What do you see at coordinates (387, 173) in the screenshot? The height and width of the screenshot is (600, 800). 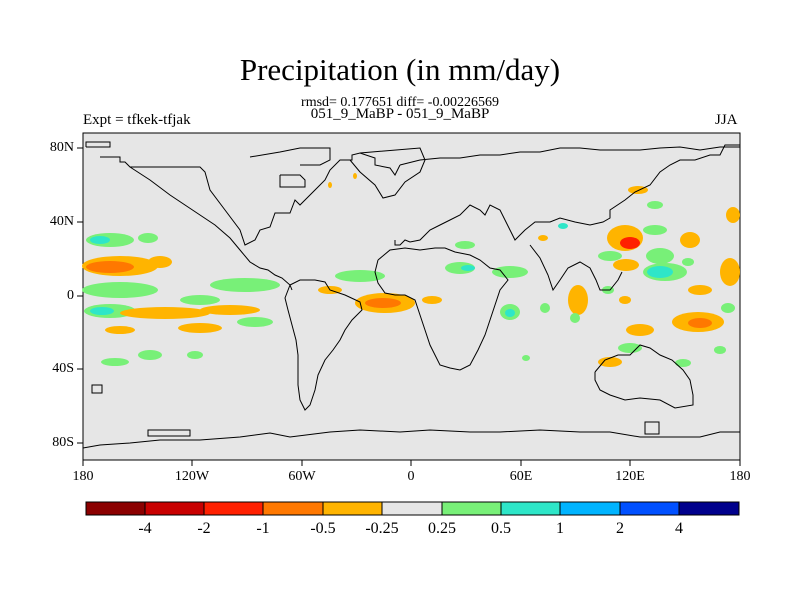 I see `coastline-greenland` at bounding box center [387, 173].